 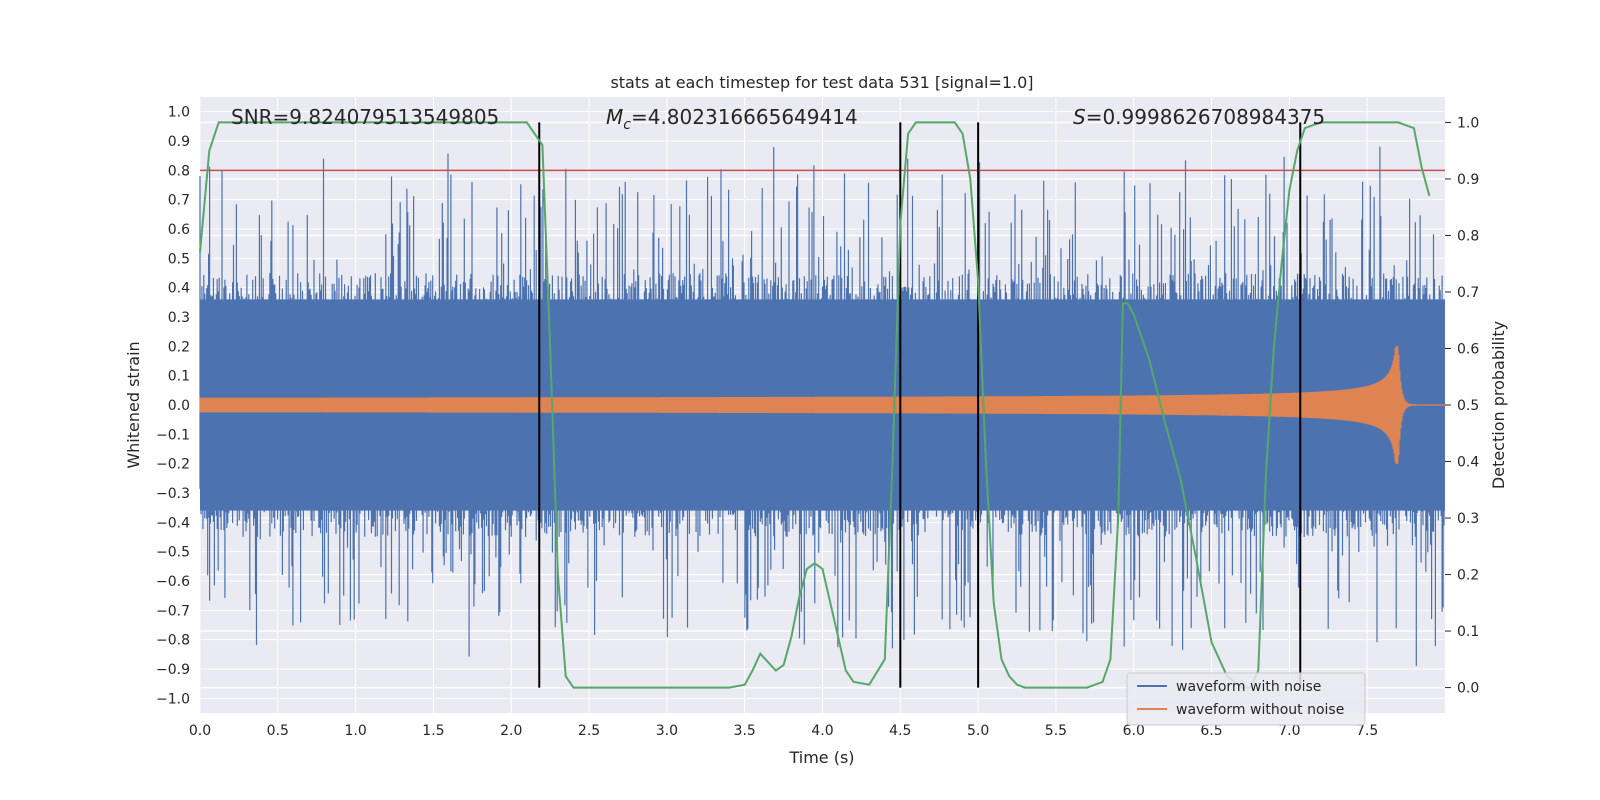 I want to click on x-tick-label: 5.0, so click(x=978, y=731).